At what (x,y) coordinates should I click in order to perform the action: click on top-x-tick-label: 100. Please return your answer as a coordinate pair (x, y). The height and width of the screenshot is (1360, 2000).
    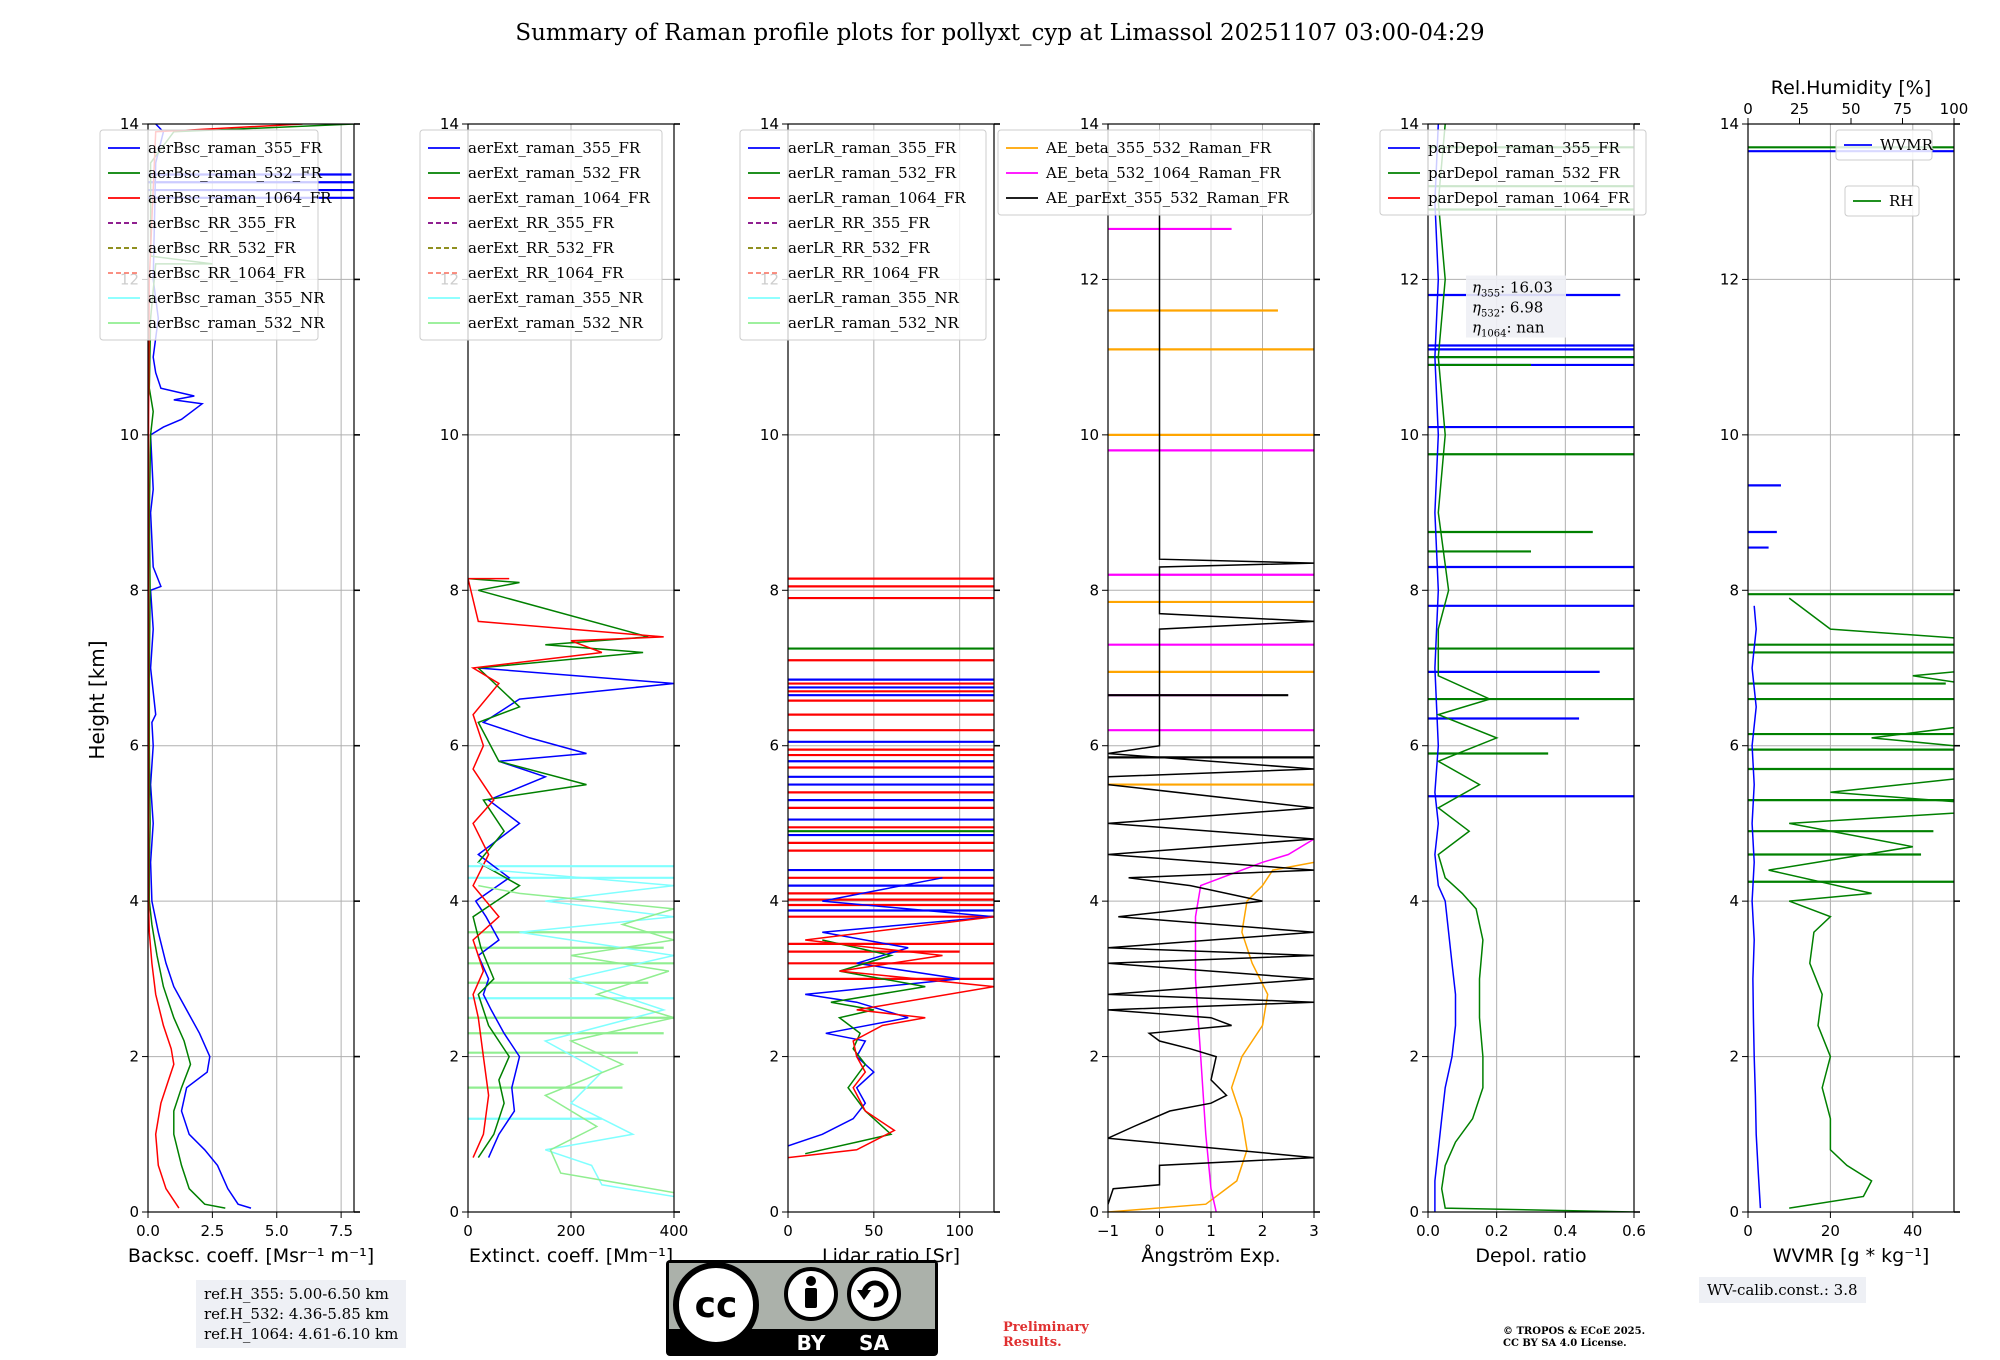
    Looking at the image, I should click on (1954, 109).